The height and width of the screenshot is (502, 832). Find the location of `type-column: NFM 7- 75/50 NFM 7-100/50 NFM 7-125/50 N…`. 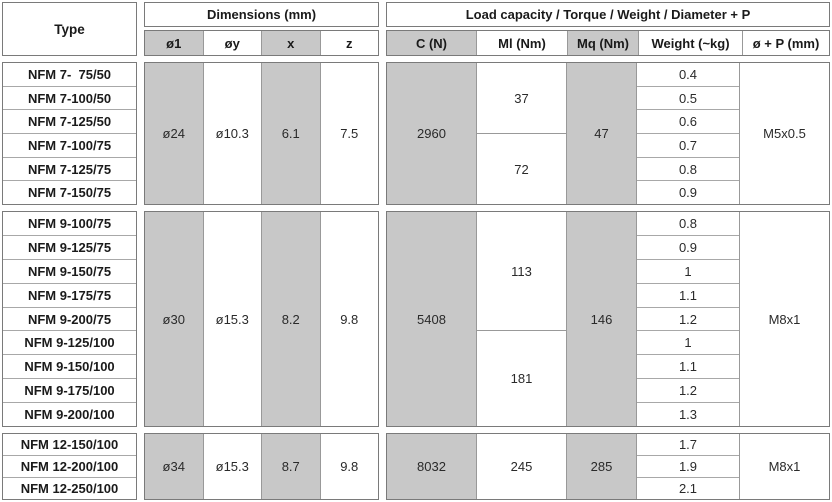

type-column: NFM 7- 75/50 NFM 7-100/50 NFM 7-125/50 N… is located at coordinates (69, 133).